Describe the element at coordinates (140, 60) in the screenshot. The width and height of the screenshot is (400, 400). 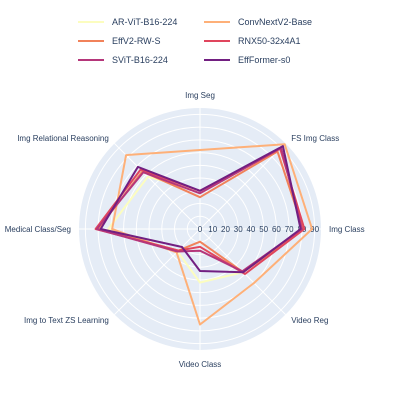
I see `legend-label: SViT-B16-224` at that location.